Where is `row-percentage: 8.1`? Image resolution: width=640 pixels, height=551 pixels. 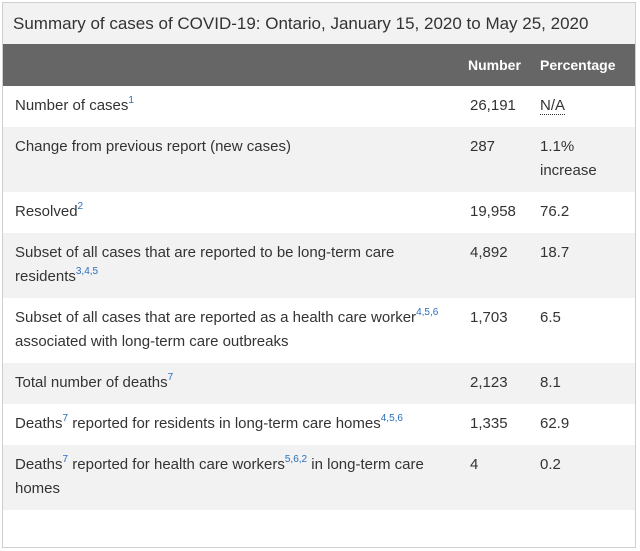
row-percentage: 8.1 is located at coordinates (584, 383).